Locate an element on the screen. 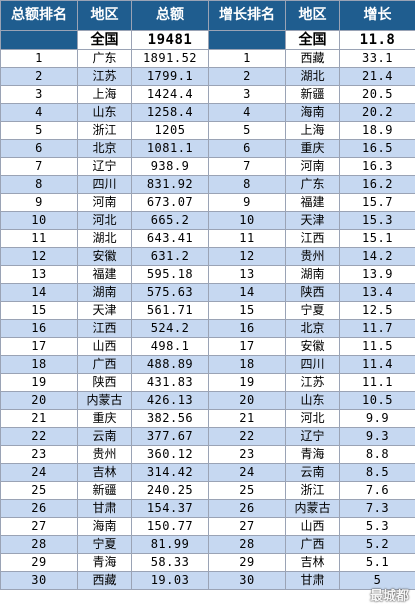 This screenshot has height=616, width=415. table-row: 5 浙江 1205 5 上海 18.9 is located at coordinates (207, 130).